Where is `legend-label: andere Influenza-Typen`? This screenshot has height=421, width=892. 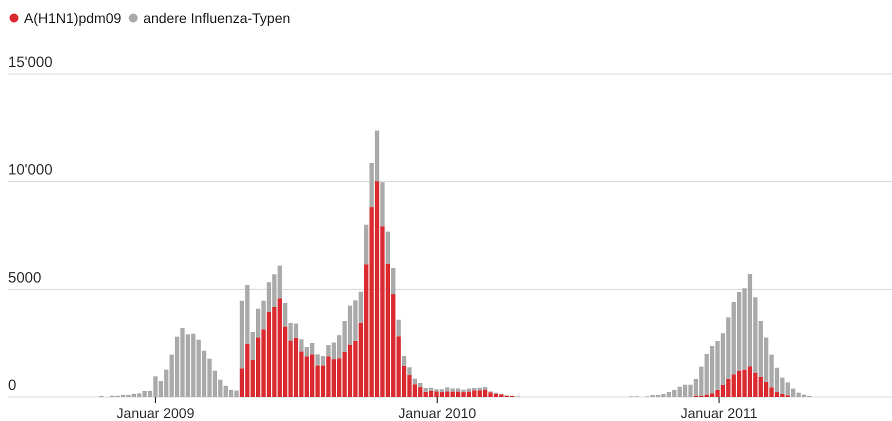
legend-label: andere Influenza-Typen is located at coordinates (216, 18).